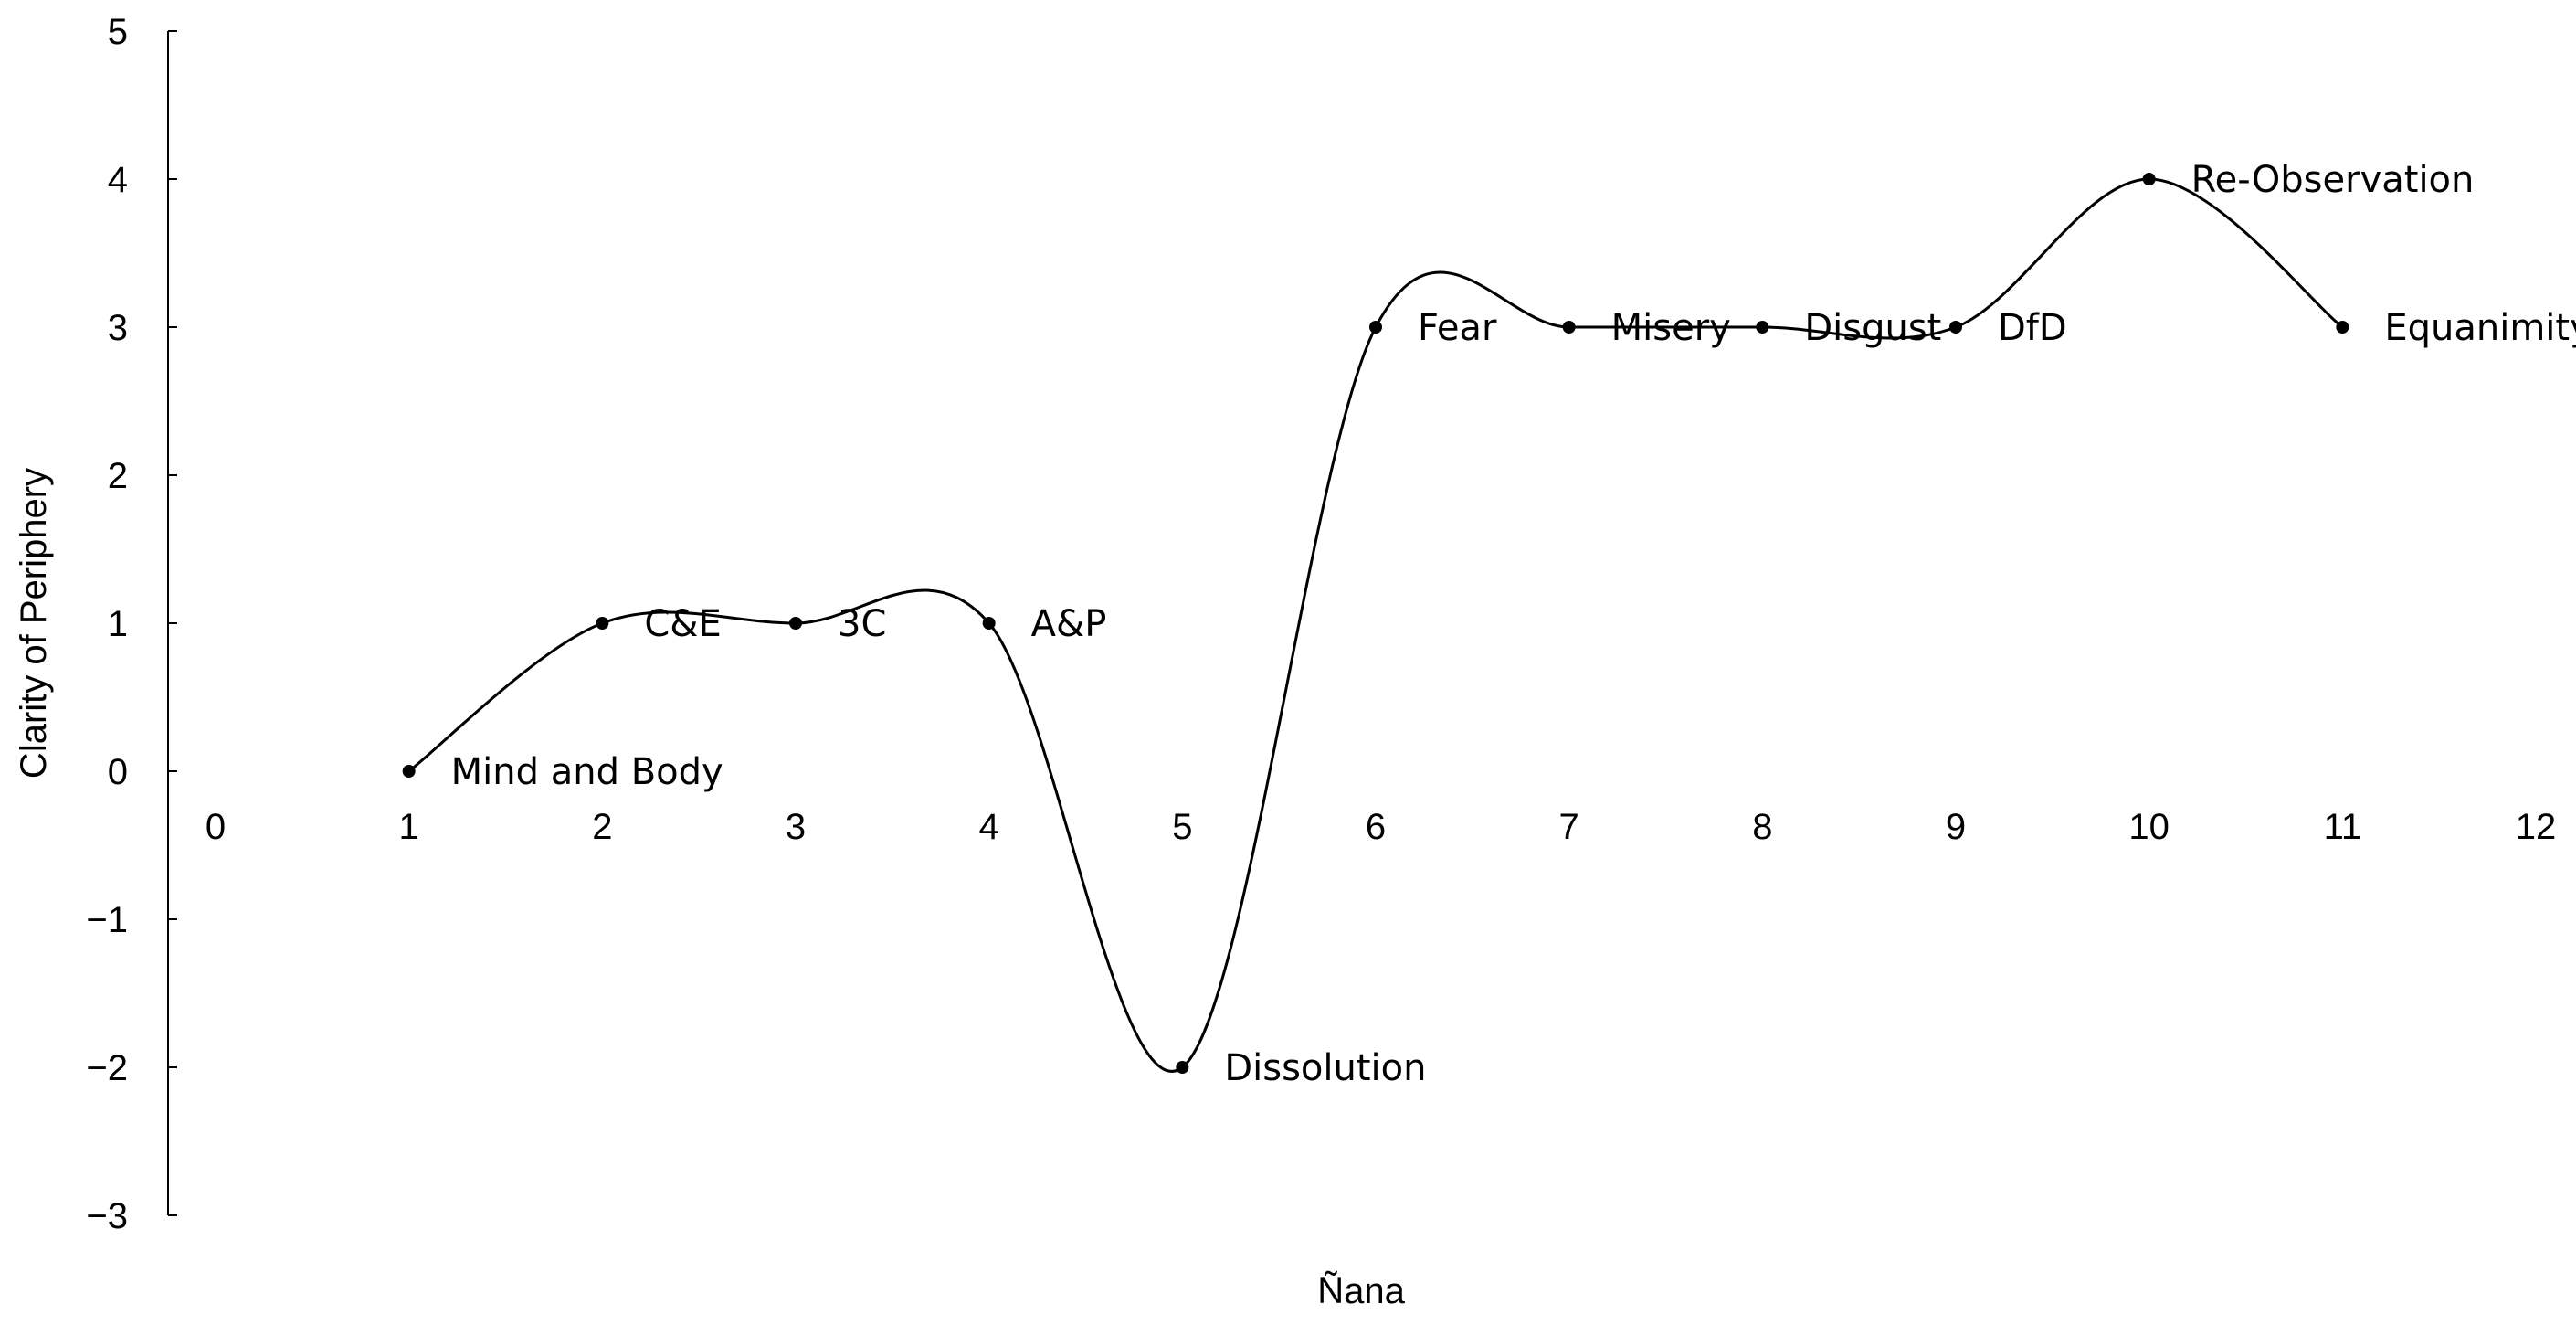 The image size is (2576, 1325). Describe the element at coordinates (34, 623) in the screenshot. I see `y-axis-label: Clarity of Periphery` at that location.